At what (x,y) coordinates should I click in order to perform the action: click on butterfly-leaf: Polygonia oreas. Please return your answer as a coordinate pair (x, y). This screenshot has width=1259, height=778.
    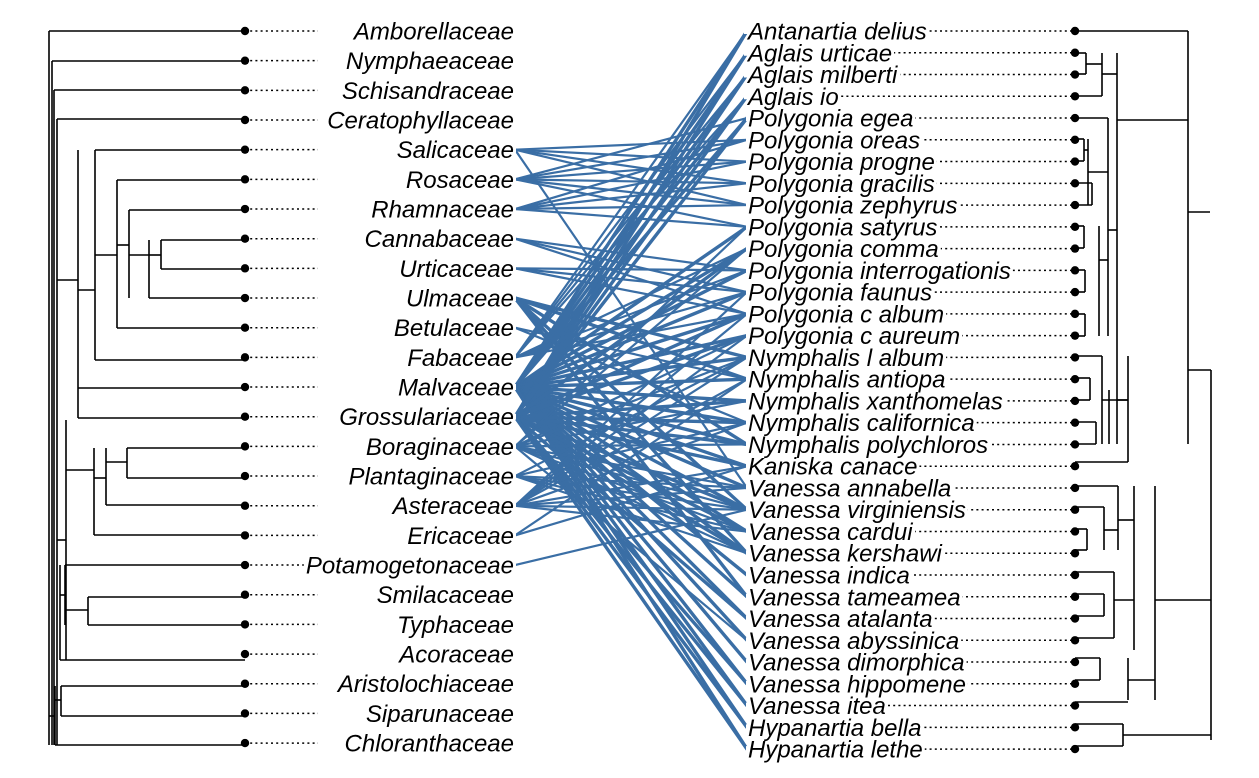
    Looking at the image, I should click on (913, 140).